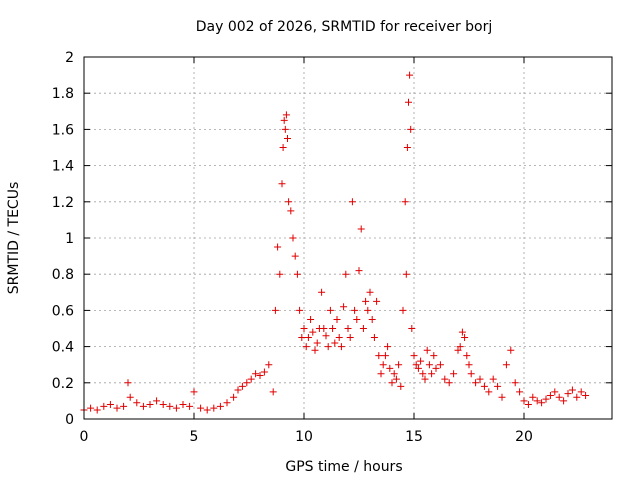  Describe the element at coordinates (84, 437) in the screenshot. I see `x-tick-label: 0` at that location.